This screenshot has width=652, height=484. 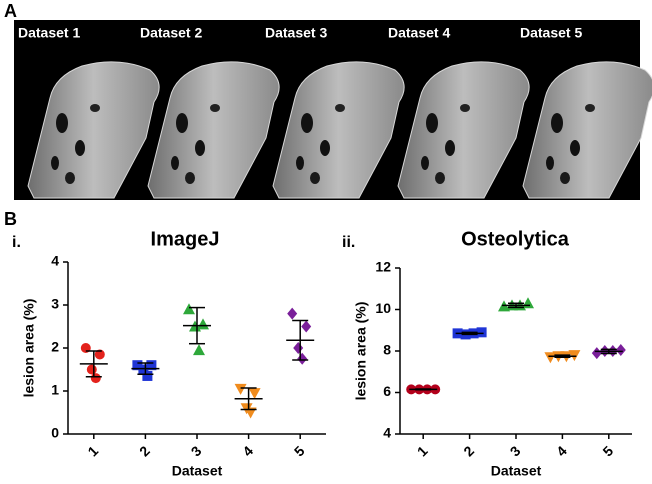 What do you see at coordinates (49, 33) in the screenshot?
I see `image-caption: Dataset 1` at bounding box center [49, 33].